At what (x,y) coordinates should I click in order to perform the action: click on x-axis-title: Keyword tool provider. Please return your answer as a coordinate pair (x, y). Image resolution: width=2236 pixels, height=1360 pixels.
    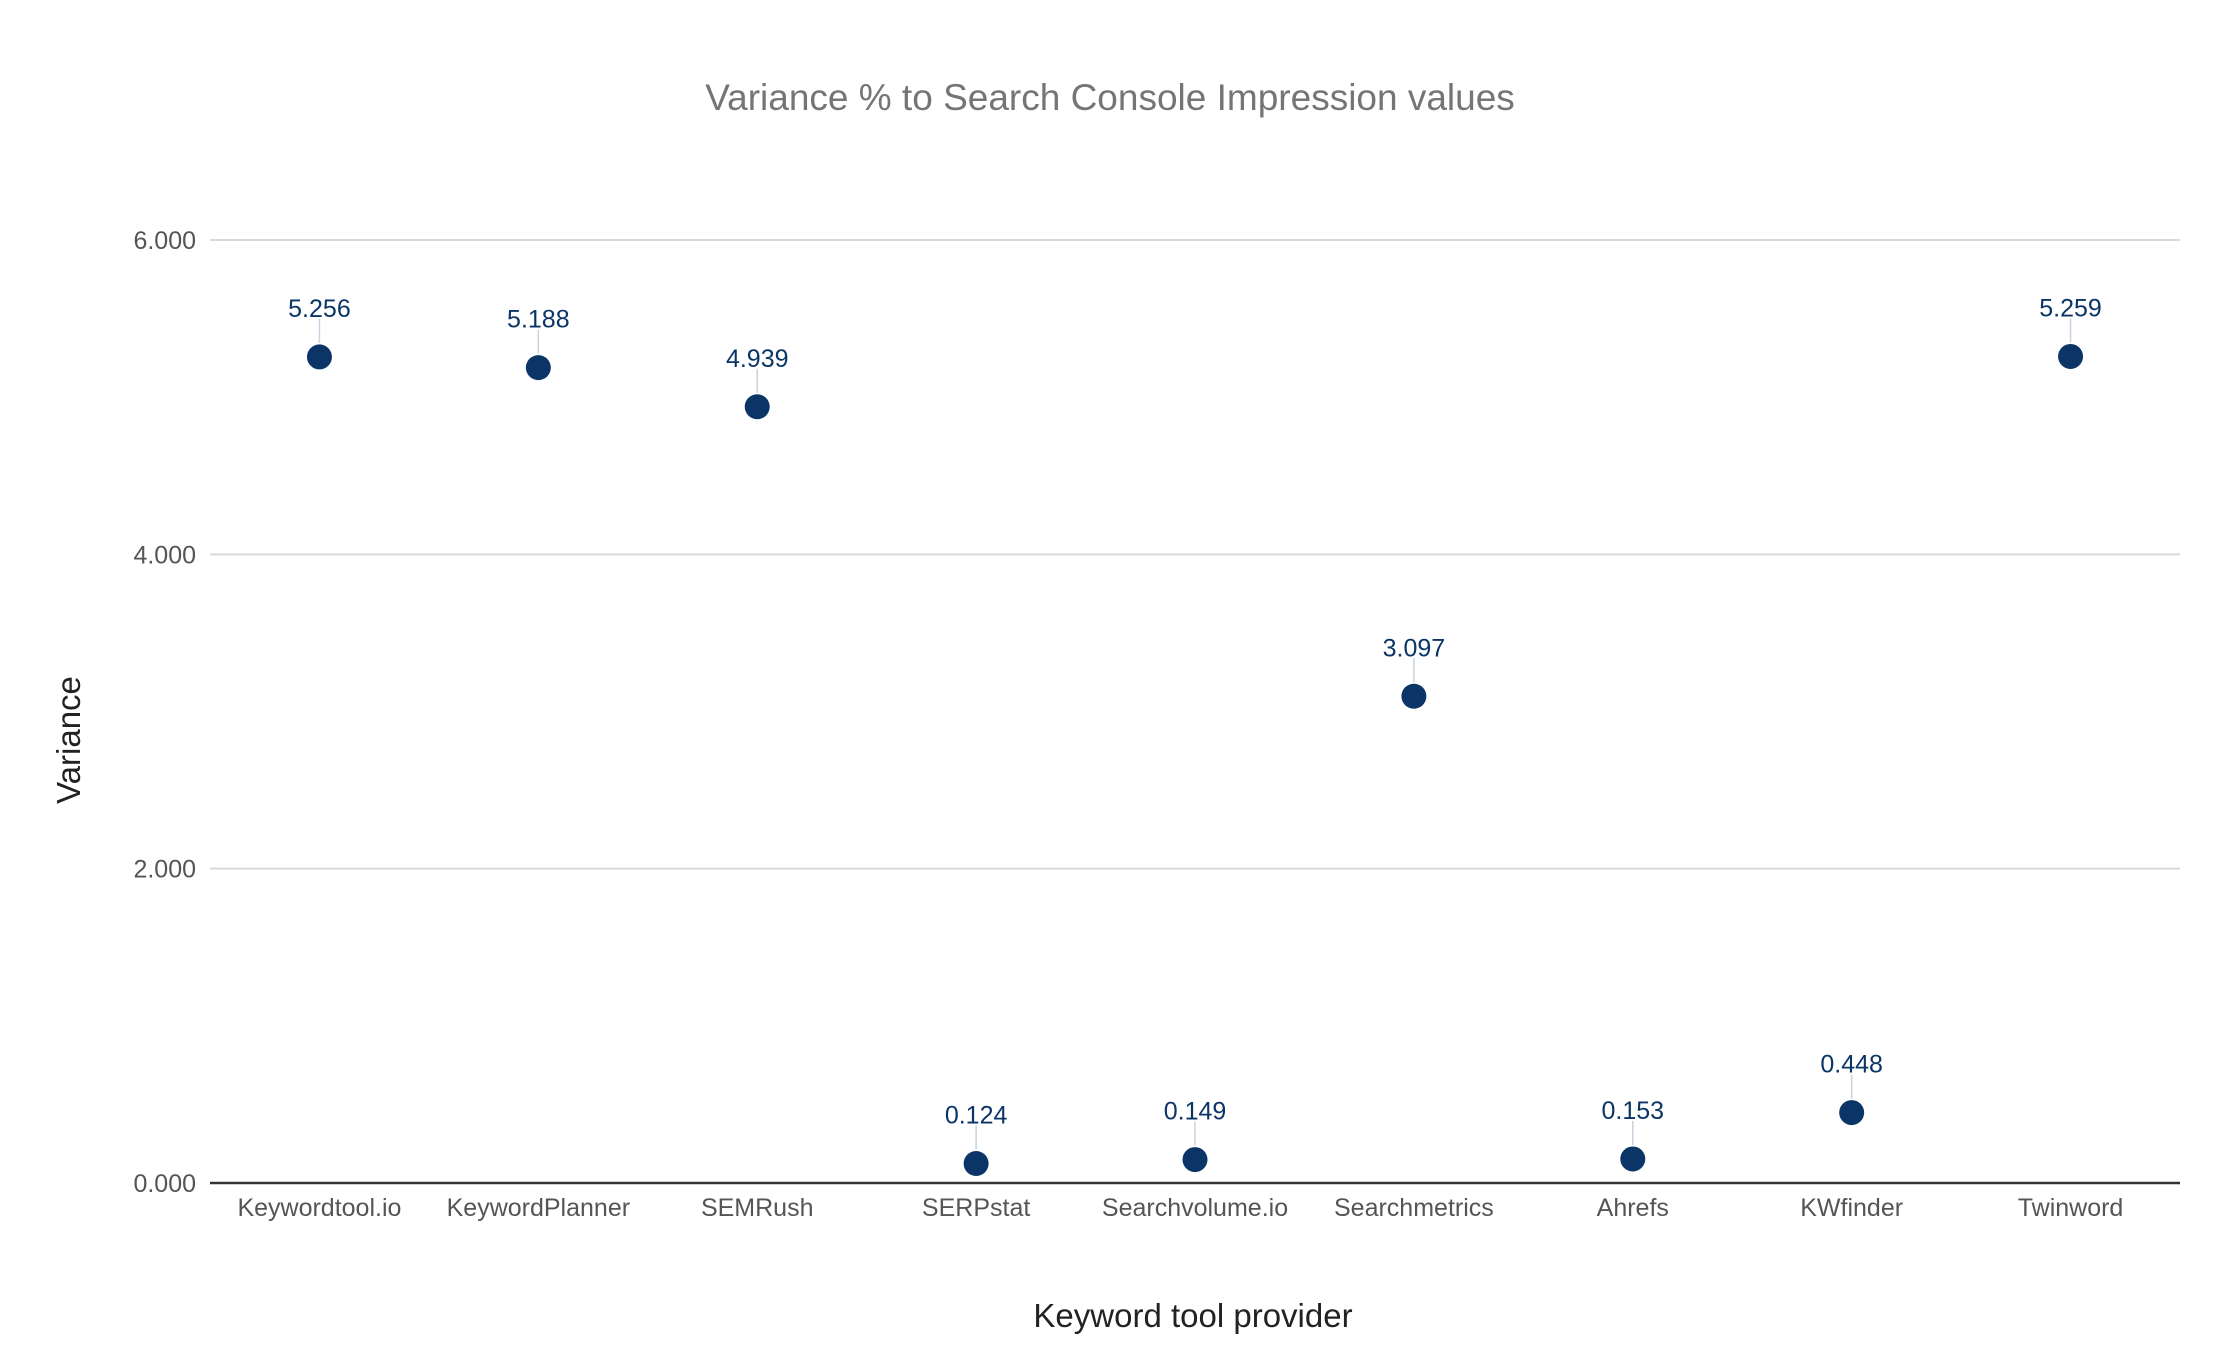
    Looking at the image, I should click on (1192, 1315).